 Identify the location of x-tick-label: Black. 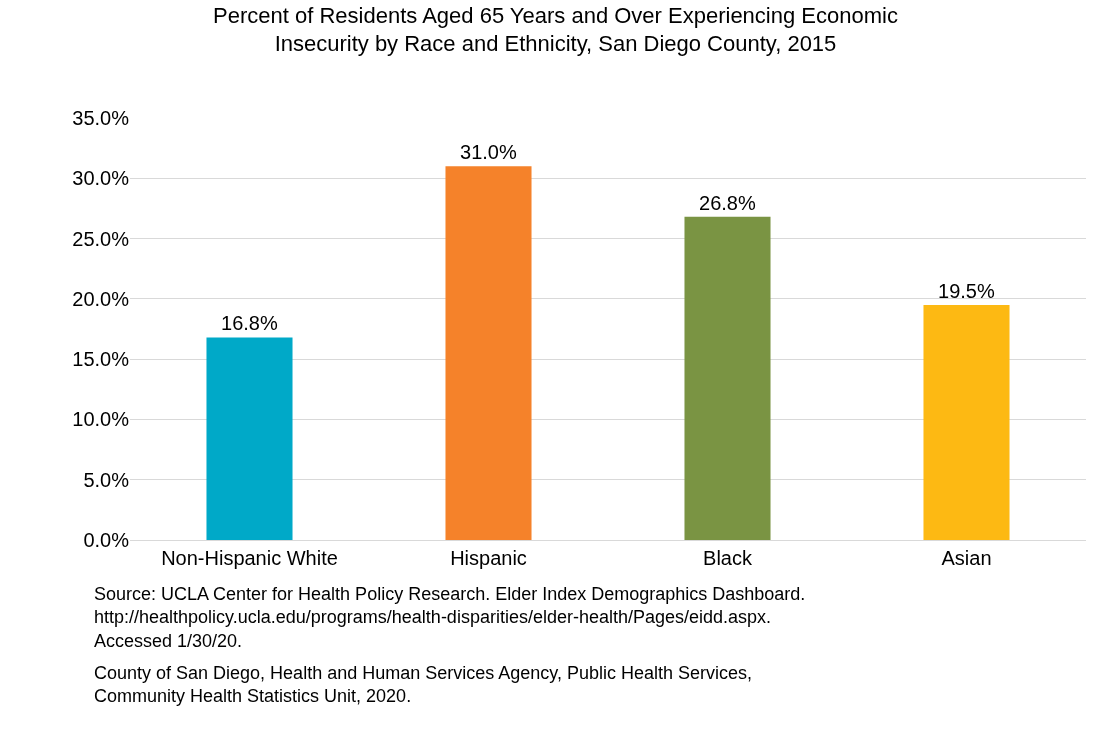
(728, 558).